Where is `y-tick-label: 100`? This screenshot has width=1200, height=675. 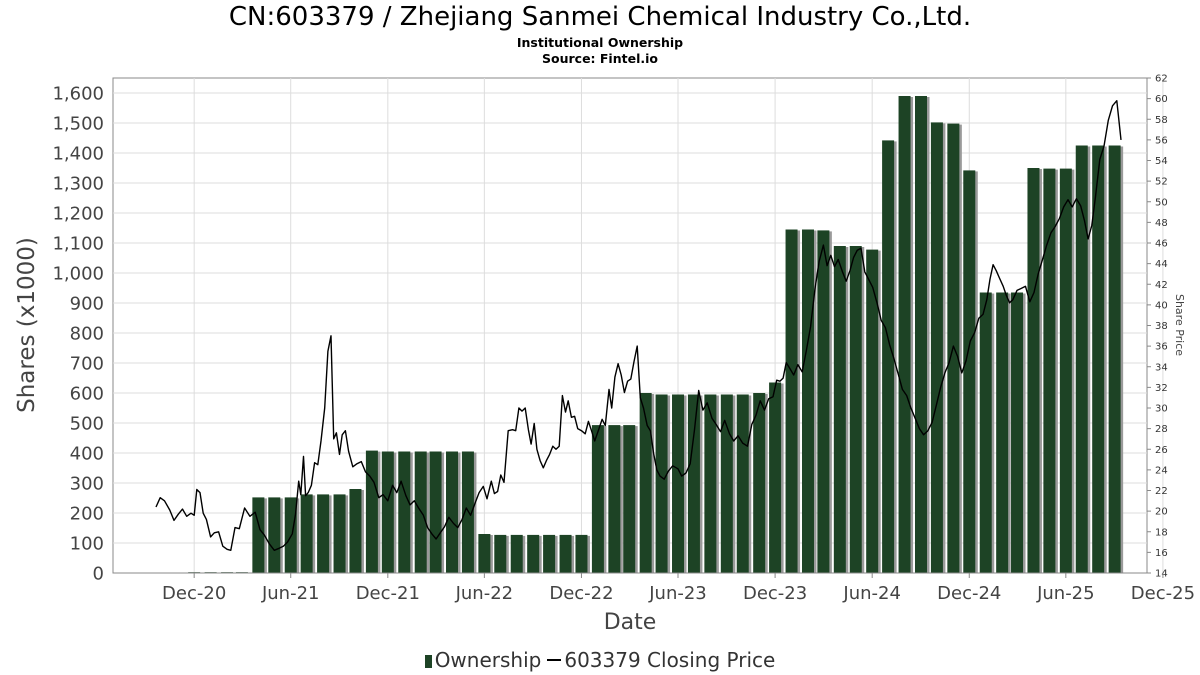 y-tick-label: 100 is located at coordinates (87, 544).